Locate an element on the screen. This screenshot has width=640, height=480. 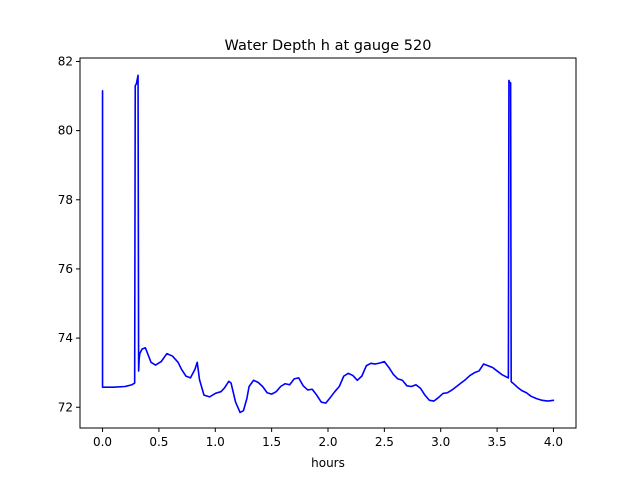
y-tick-label: 74 is located at coordinates (65, 338).